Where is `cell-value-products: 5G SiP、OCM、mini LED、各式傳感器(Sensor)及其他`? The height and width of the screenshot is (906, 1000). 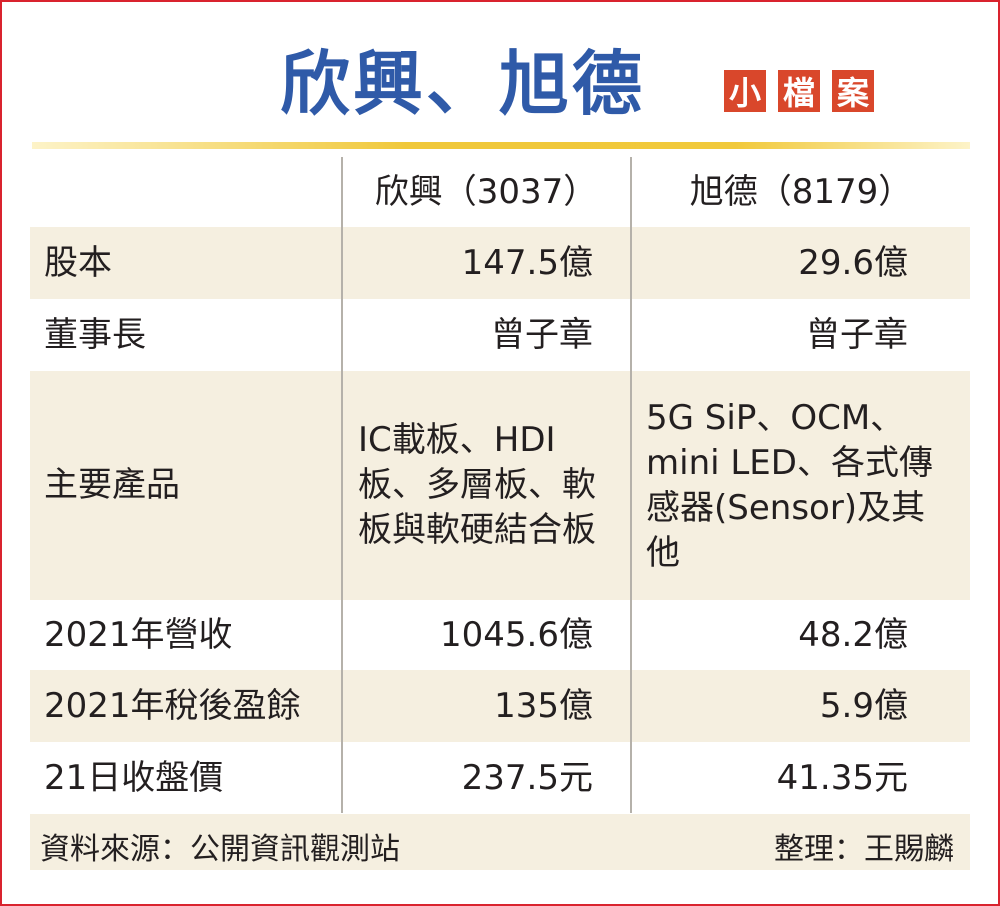
cell-value-products: 5G SiP、OCM、mini LED、各式傳感器(Sensor)及其他 is located at coordinates (789, 485).